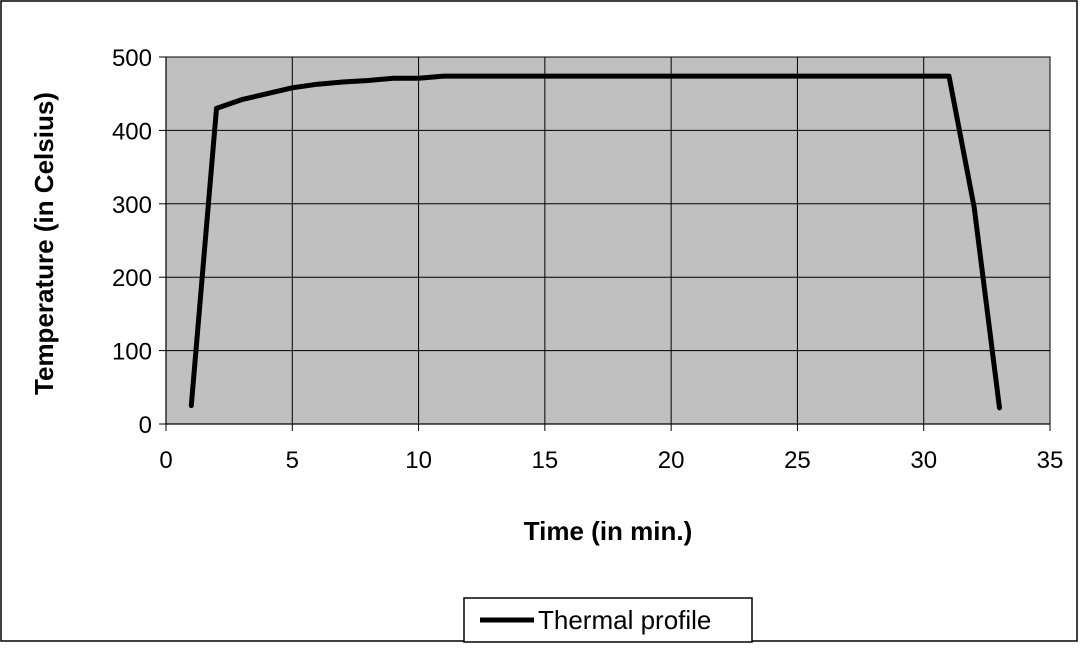  What do you see at coordinates (132, 352) in the screenshot?
I see `y-tick-label: 100` at bounding box center [132, 352].